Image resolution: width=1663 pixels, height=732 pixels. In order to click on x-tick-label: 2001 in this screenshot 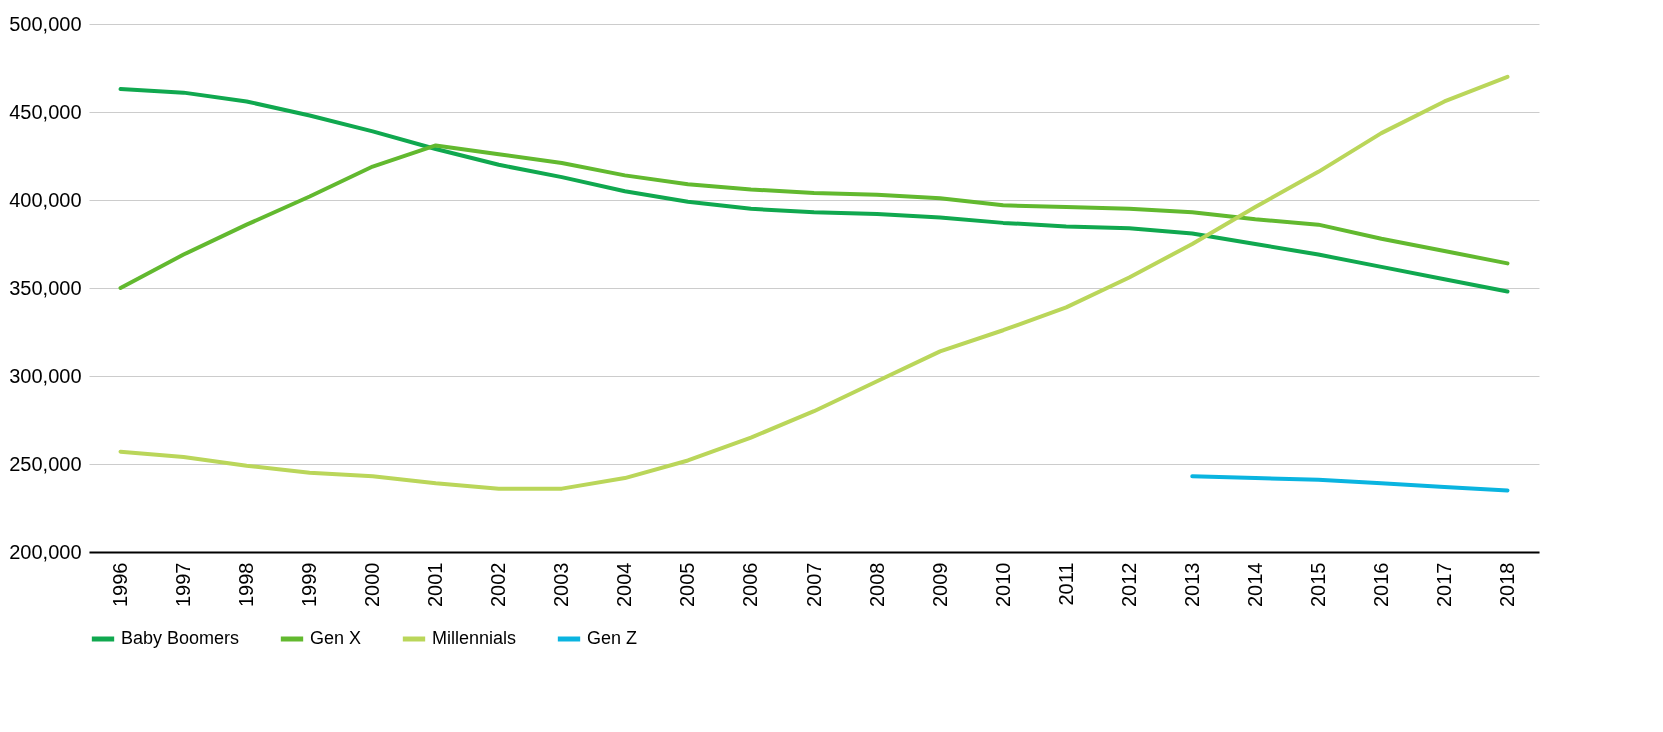, I will do `click(435, 584)`.